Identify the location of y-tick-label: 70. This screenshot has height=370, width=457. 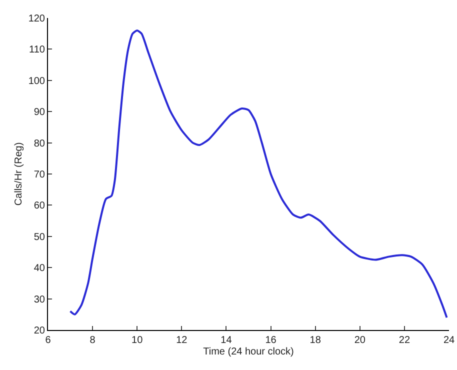
(40, 175).